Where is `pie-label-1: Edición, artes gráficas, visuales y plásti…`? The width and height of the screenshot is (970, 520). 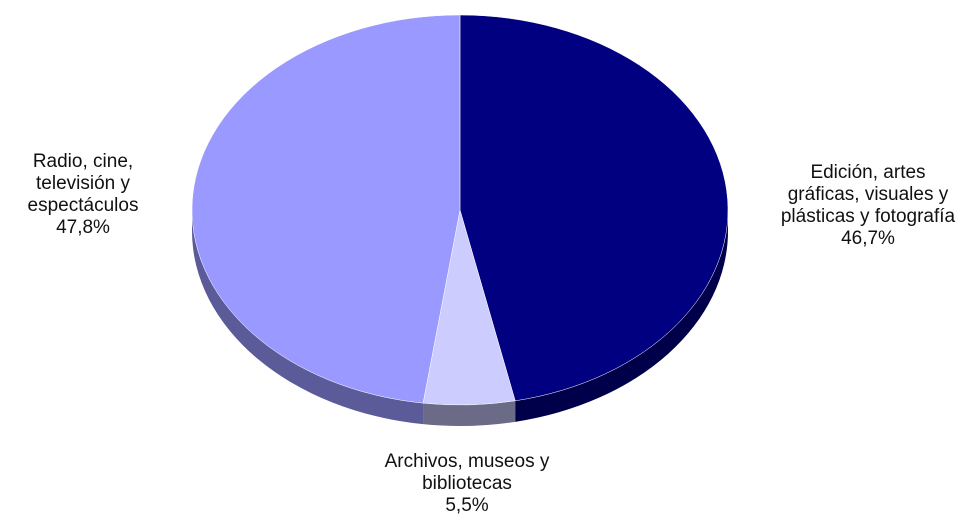
pie-label-1: Edición, artes gráficas, visuales y plásti… is located at coordinates (868, 205).